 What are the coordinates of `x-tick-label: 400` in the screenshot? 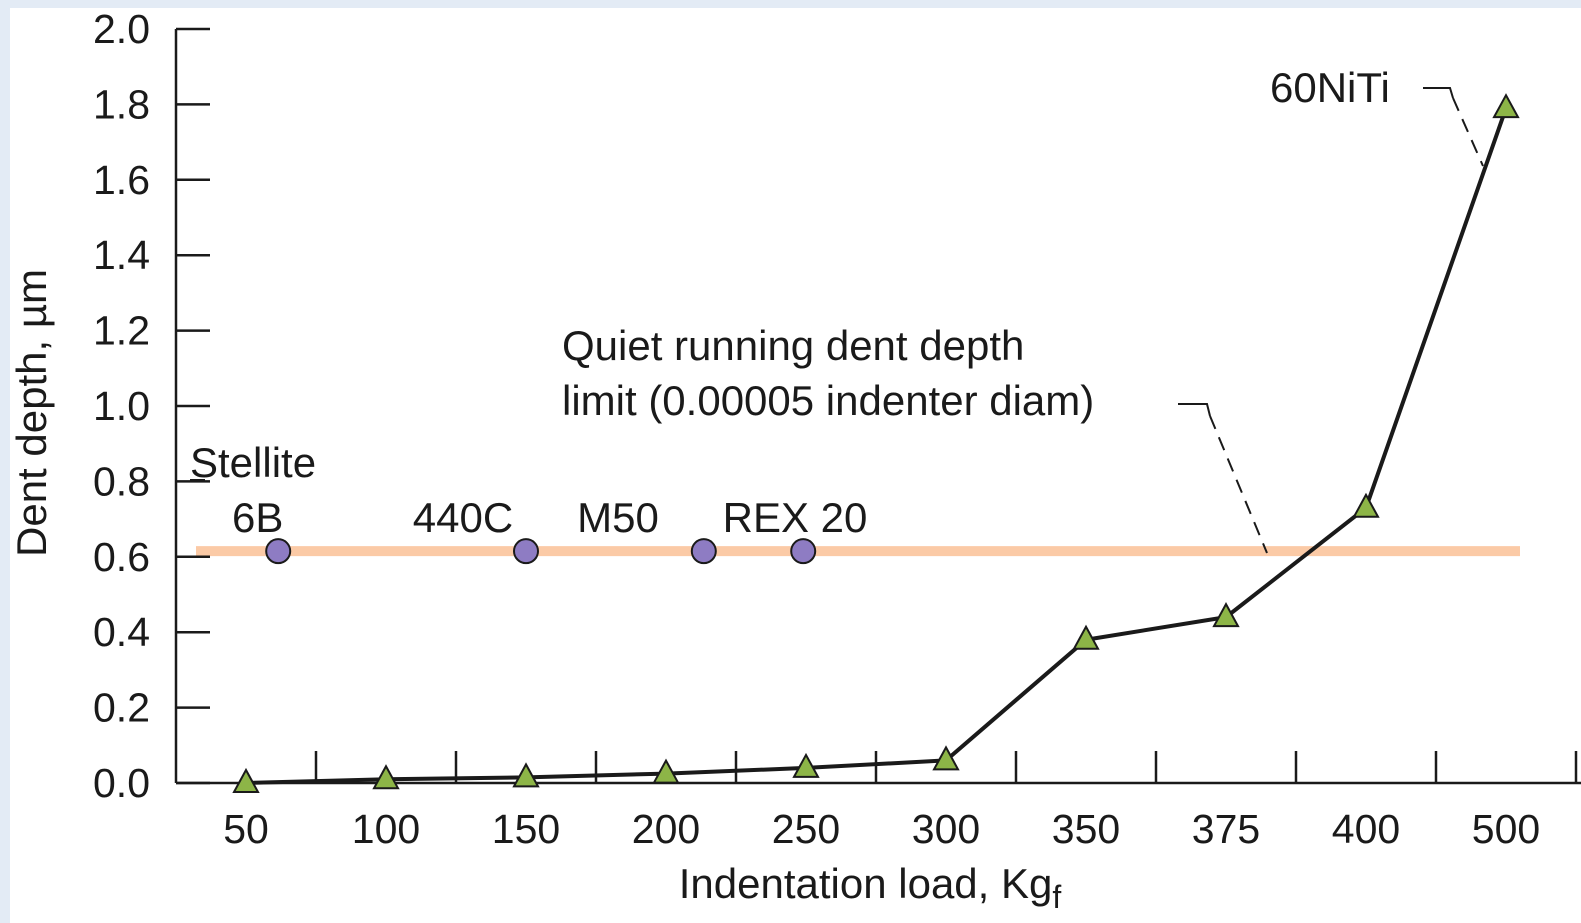 It's located at (1366, 829).